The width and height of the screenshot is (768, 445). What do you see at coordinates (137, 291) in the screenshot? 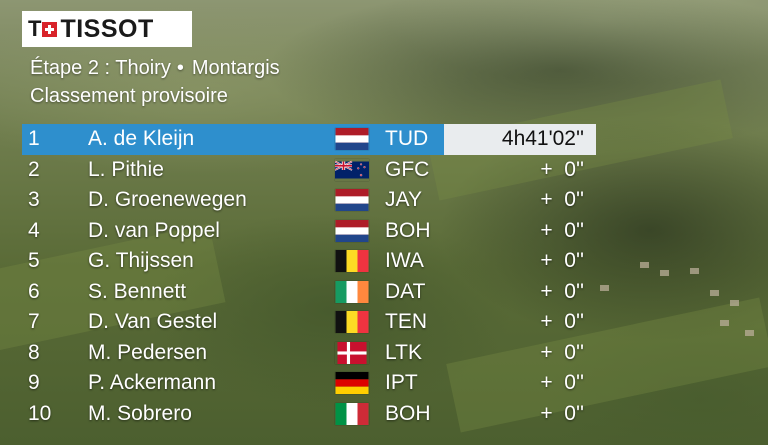
I see `rider-name: S. Bennett` at bounding box center [137, 291].